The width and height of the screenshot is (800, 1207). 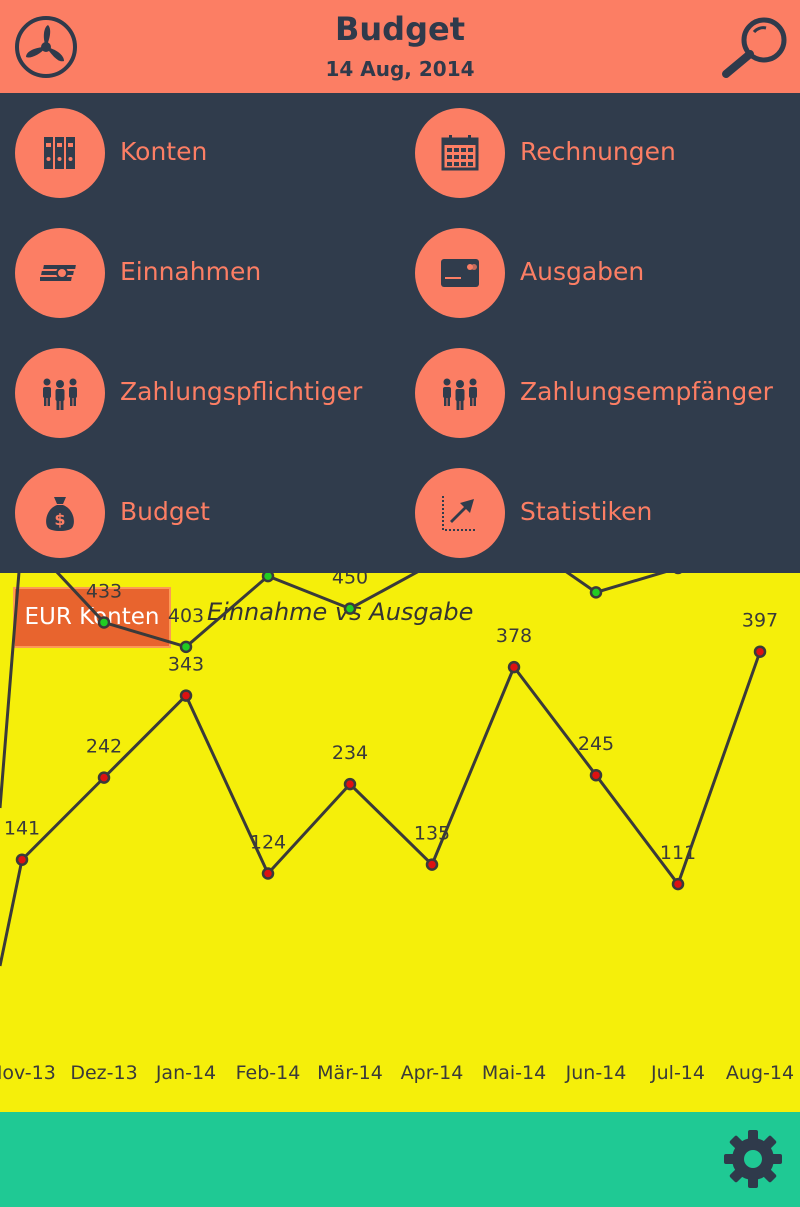 What do you see at coordinates (598, 151) in the screenshot?
I see `menu-item-label: Rechnungen` at bounding box center [598, 151].